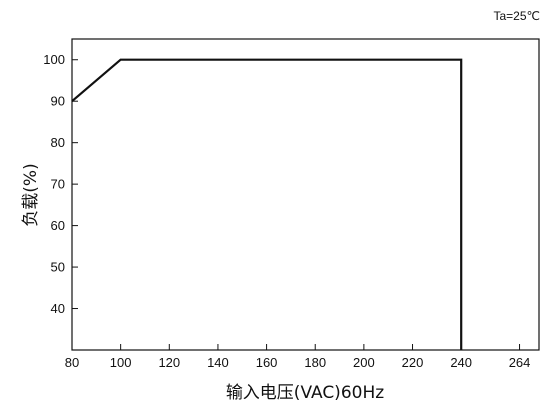 Image resolution: width=544 pixels, height=409 pixels. I want to click on x-tick-label: 220, so click(413, 362).